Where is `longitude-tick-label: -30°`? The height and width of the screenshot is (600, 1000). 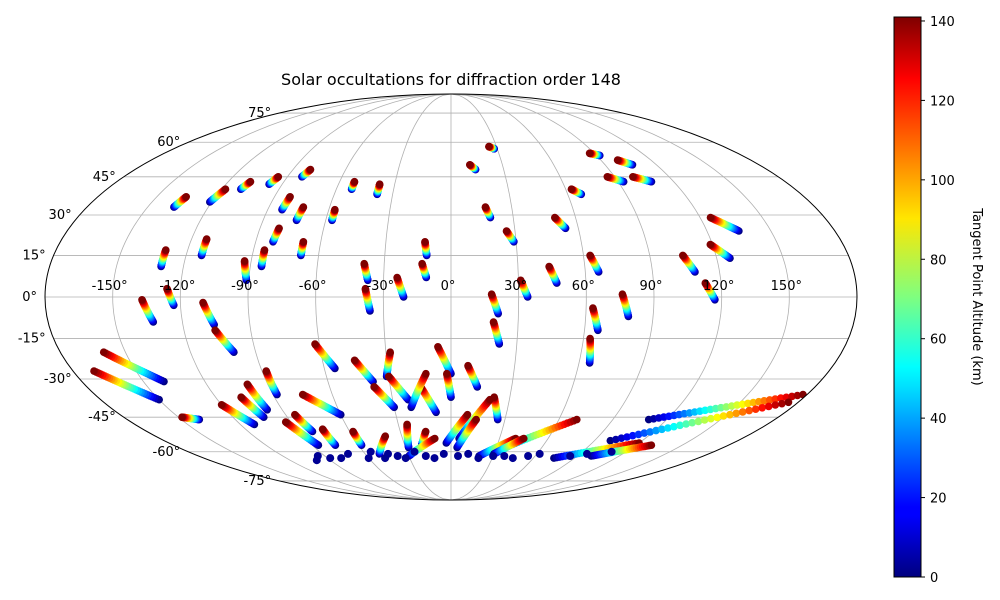
longitude-tick-label: -30° is located at coordinates (380, 286).